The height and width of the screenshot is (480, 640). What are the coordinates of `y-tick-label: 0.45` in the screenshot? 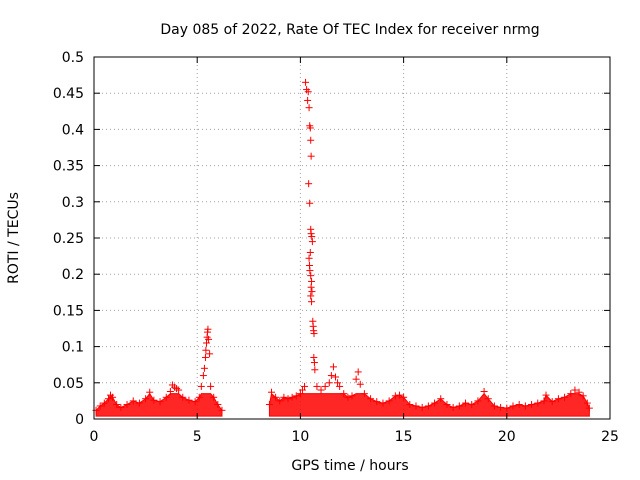 It's located at (68, 94).